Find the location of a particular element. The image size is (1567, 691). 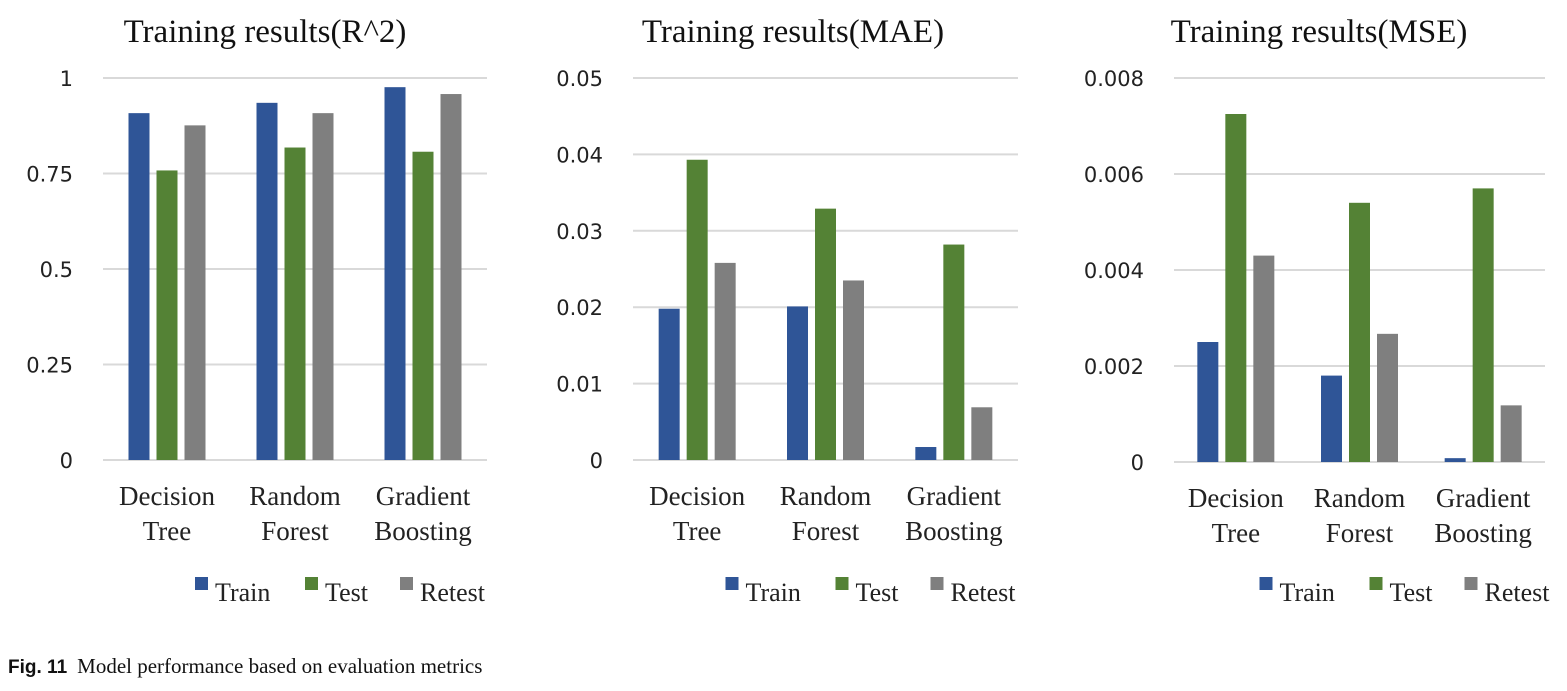

figure-label: Fig. 11 is located at coordinates (38, 667).